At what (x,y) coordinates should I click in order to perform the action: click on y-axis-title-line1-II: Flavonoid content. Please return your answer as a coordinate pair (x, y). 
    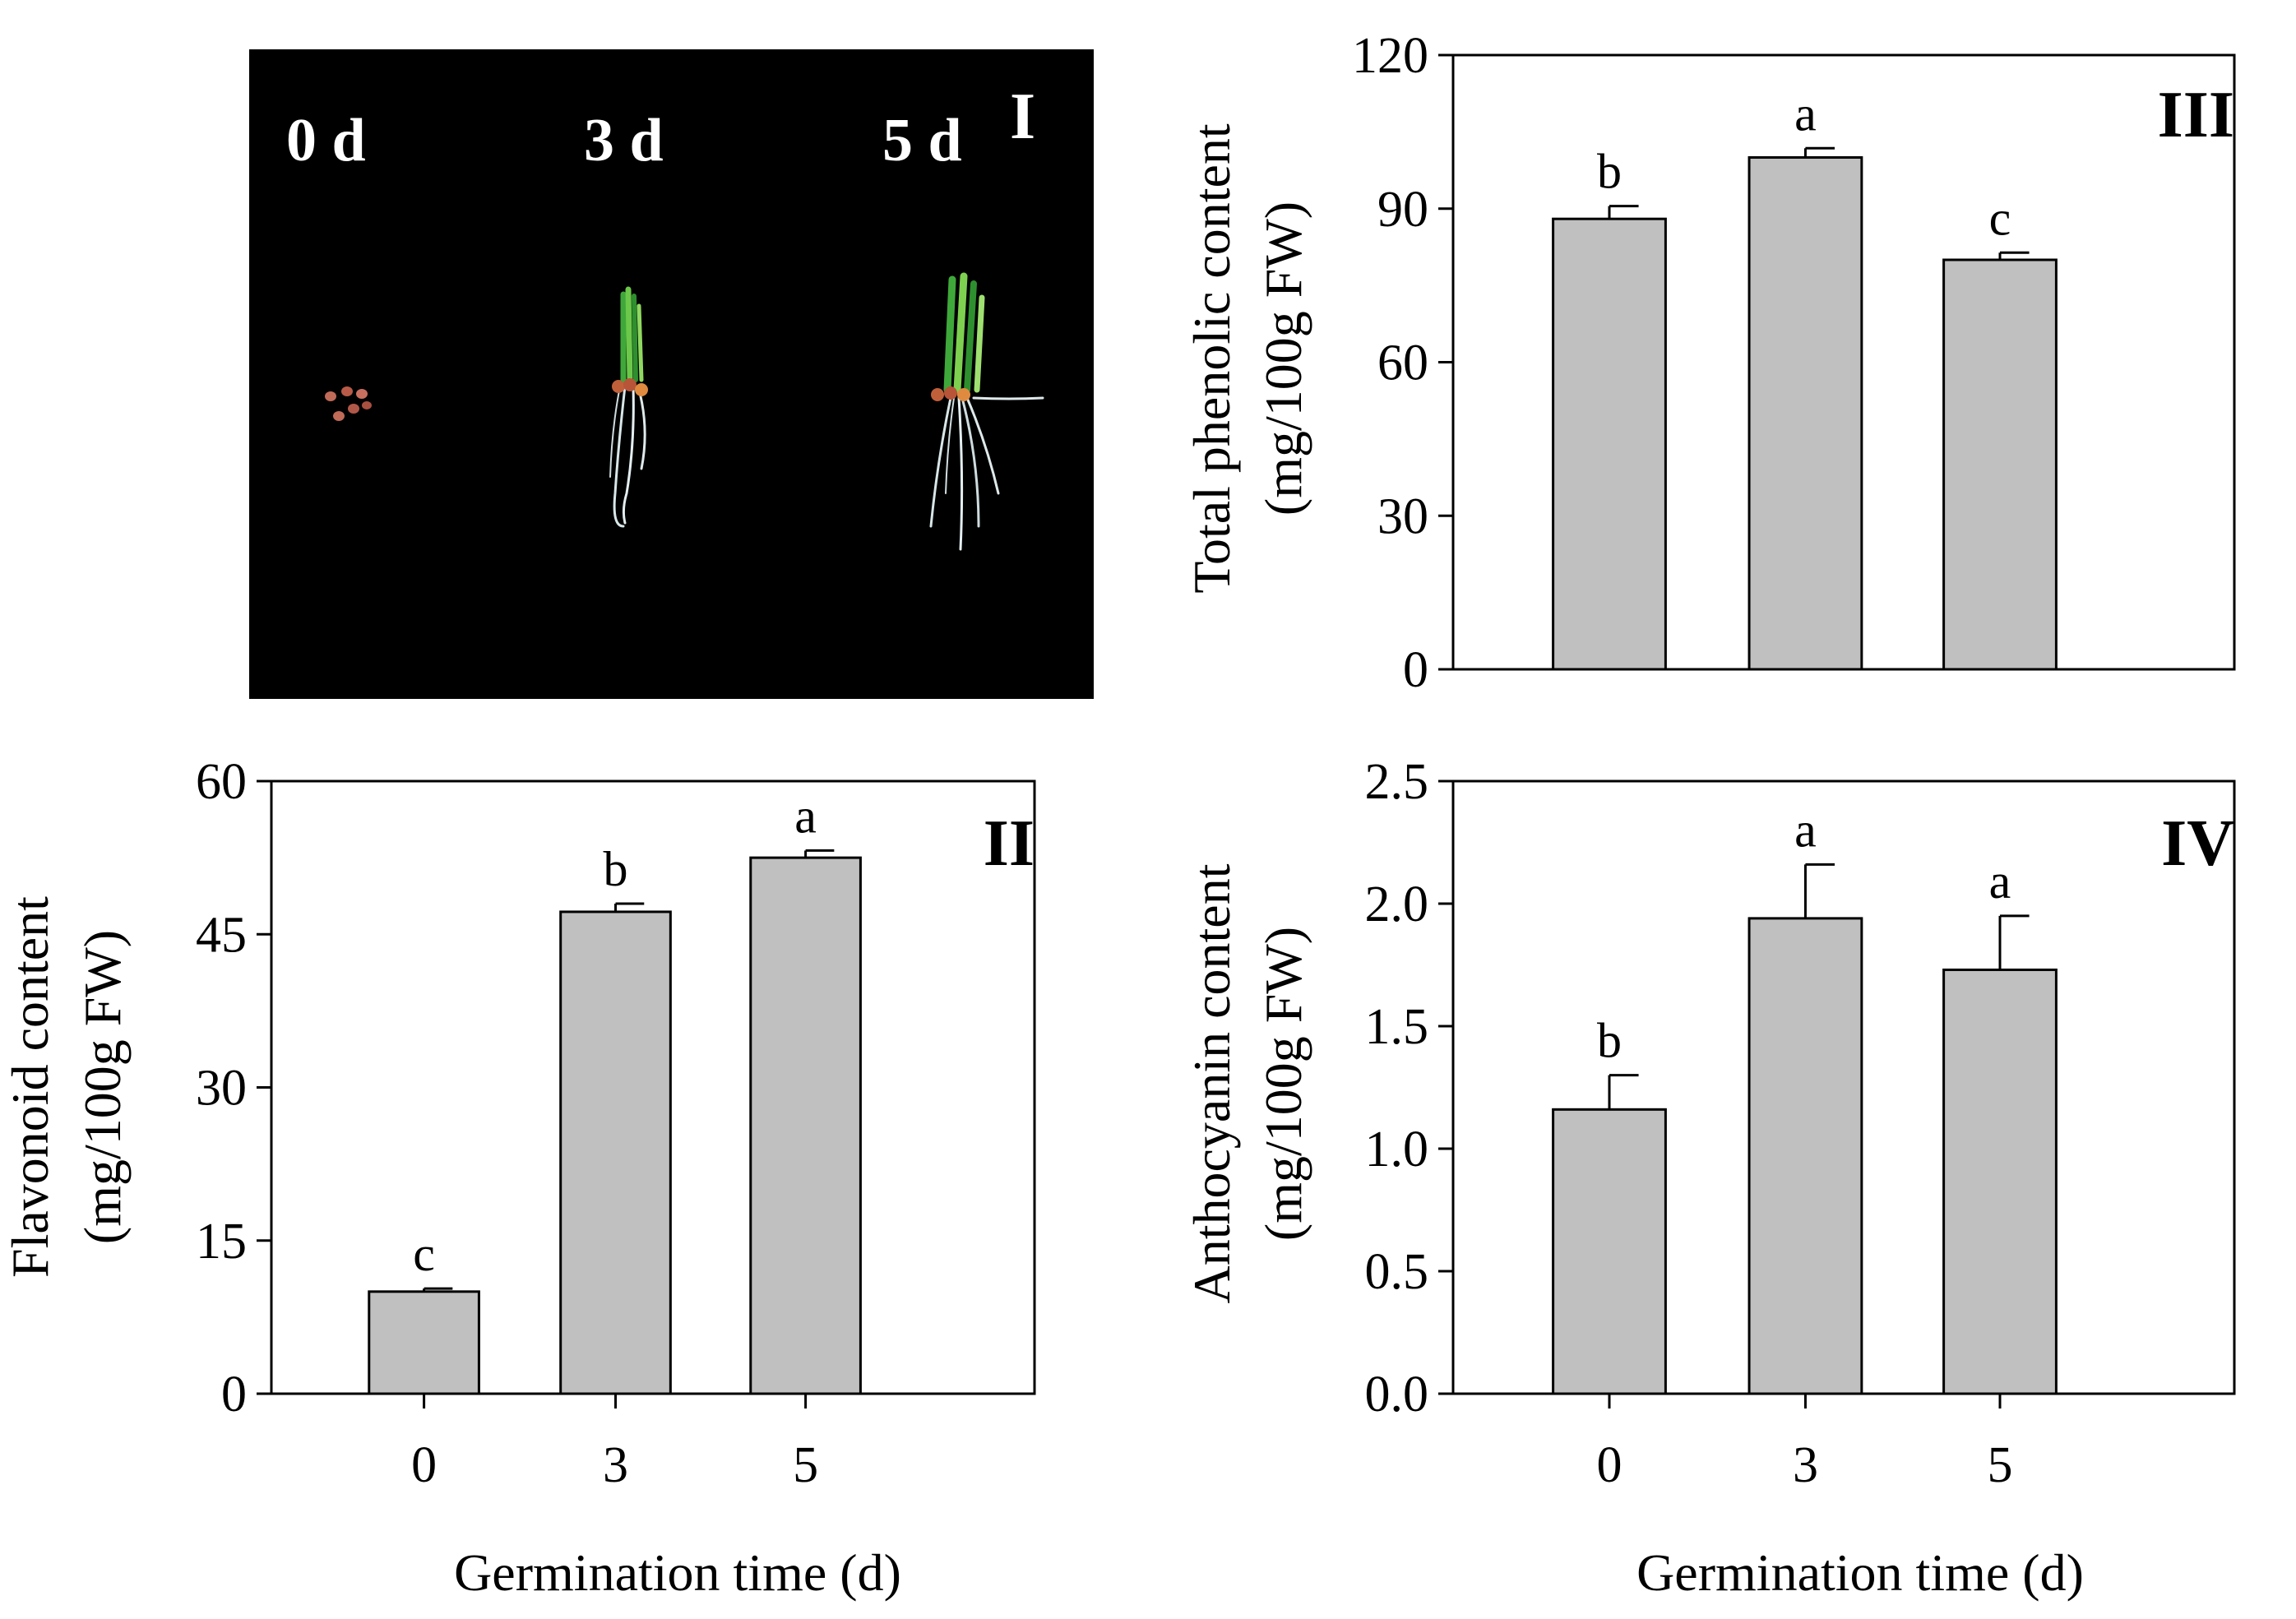
    Looking at the image, I should click on (30, 1087).